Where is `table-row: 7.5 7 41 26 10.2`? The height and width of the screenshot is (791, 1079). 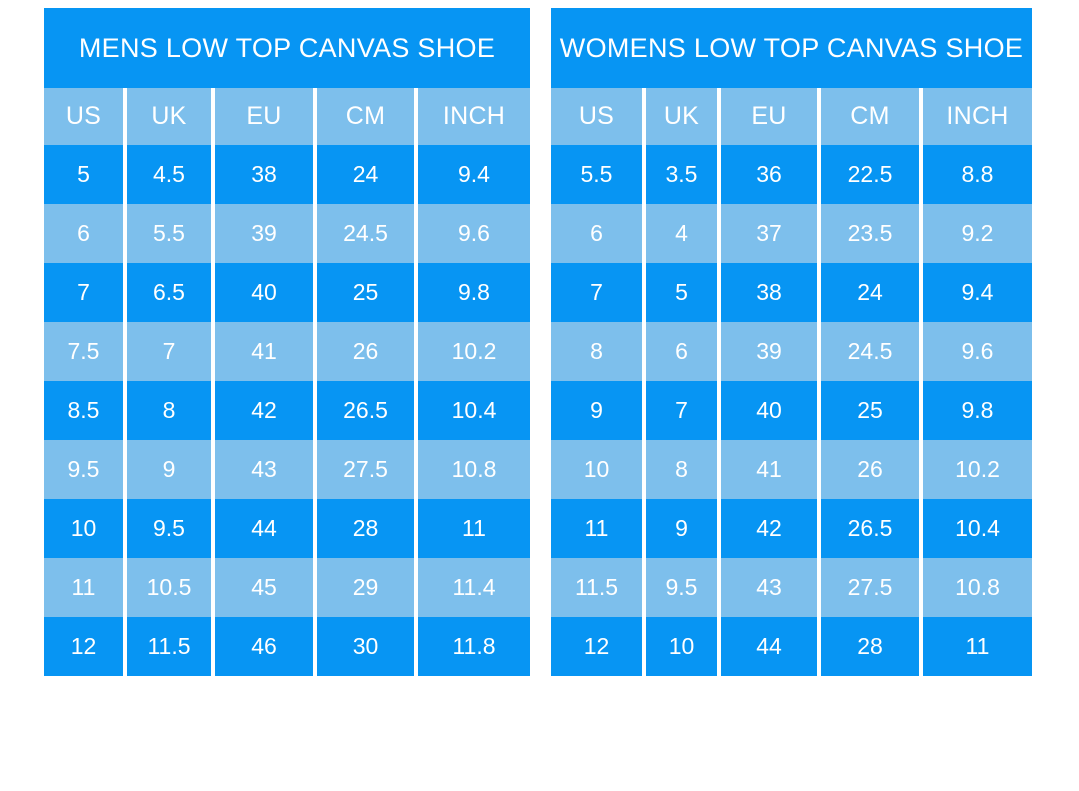
table-row: 7.5 7 41 26 10.2 is located at coordinates (287, 351).